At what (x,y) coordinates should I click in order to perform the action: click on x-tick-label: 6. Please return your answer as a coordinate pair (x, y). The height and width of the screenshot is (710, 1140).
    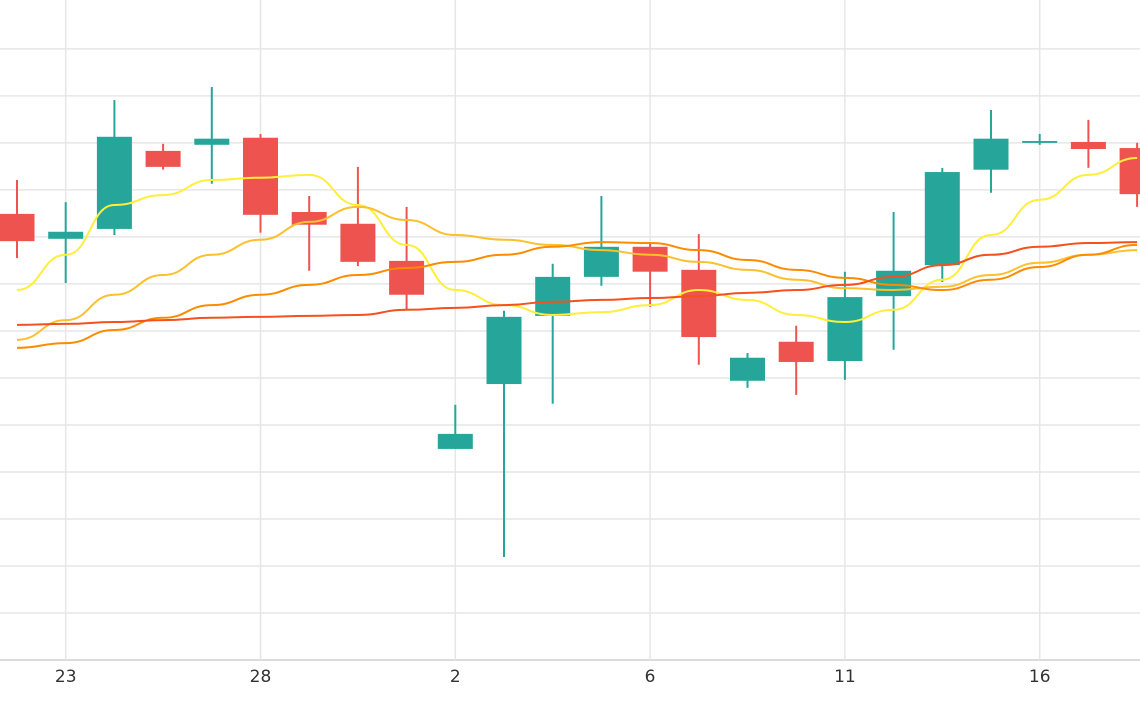
    Looking at the image, I should click on (650, 677).